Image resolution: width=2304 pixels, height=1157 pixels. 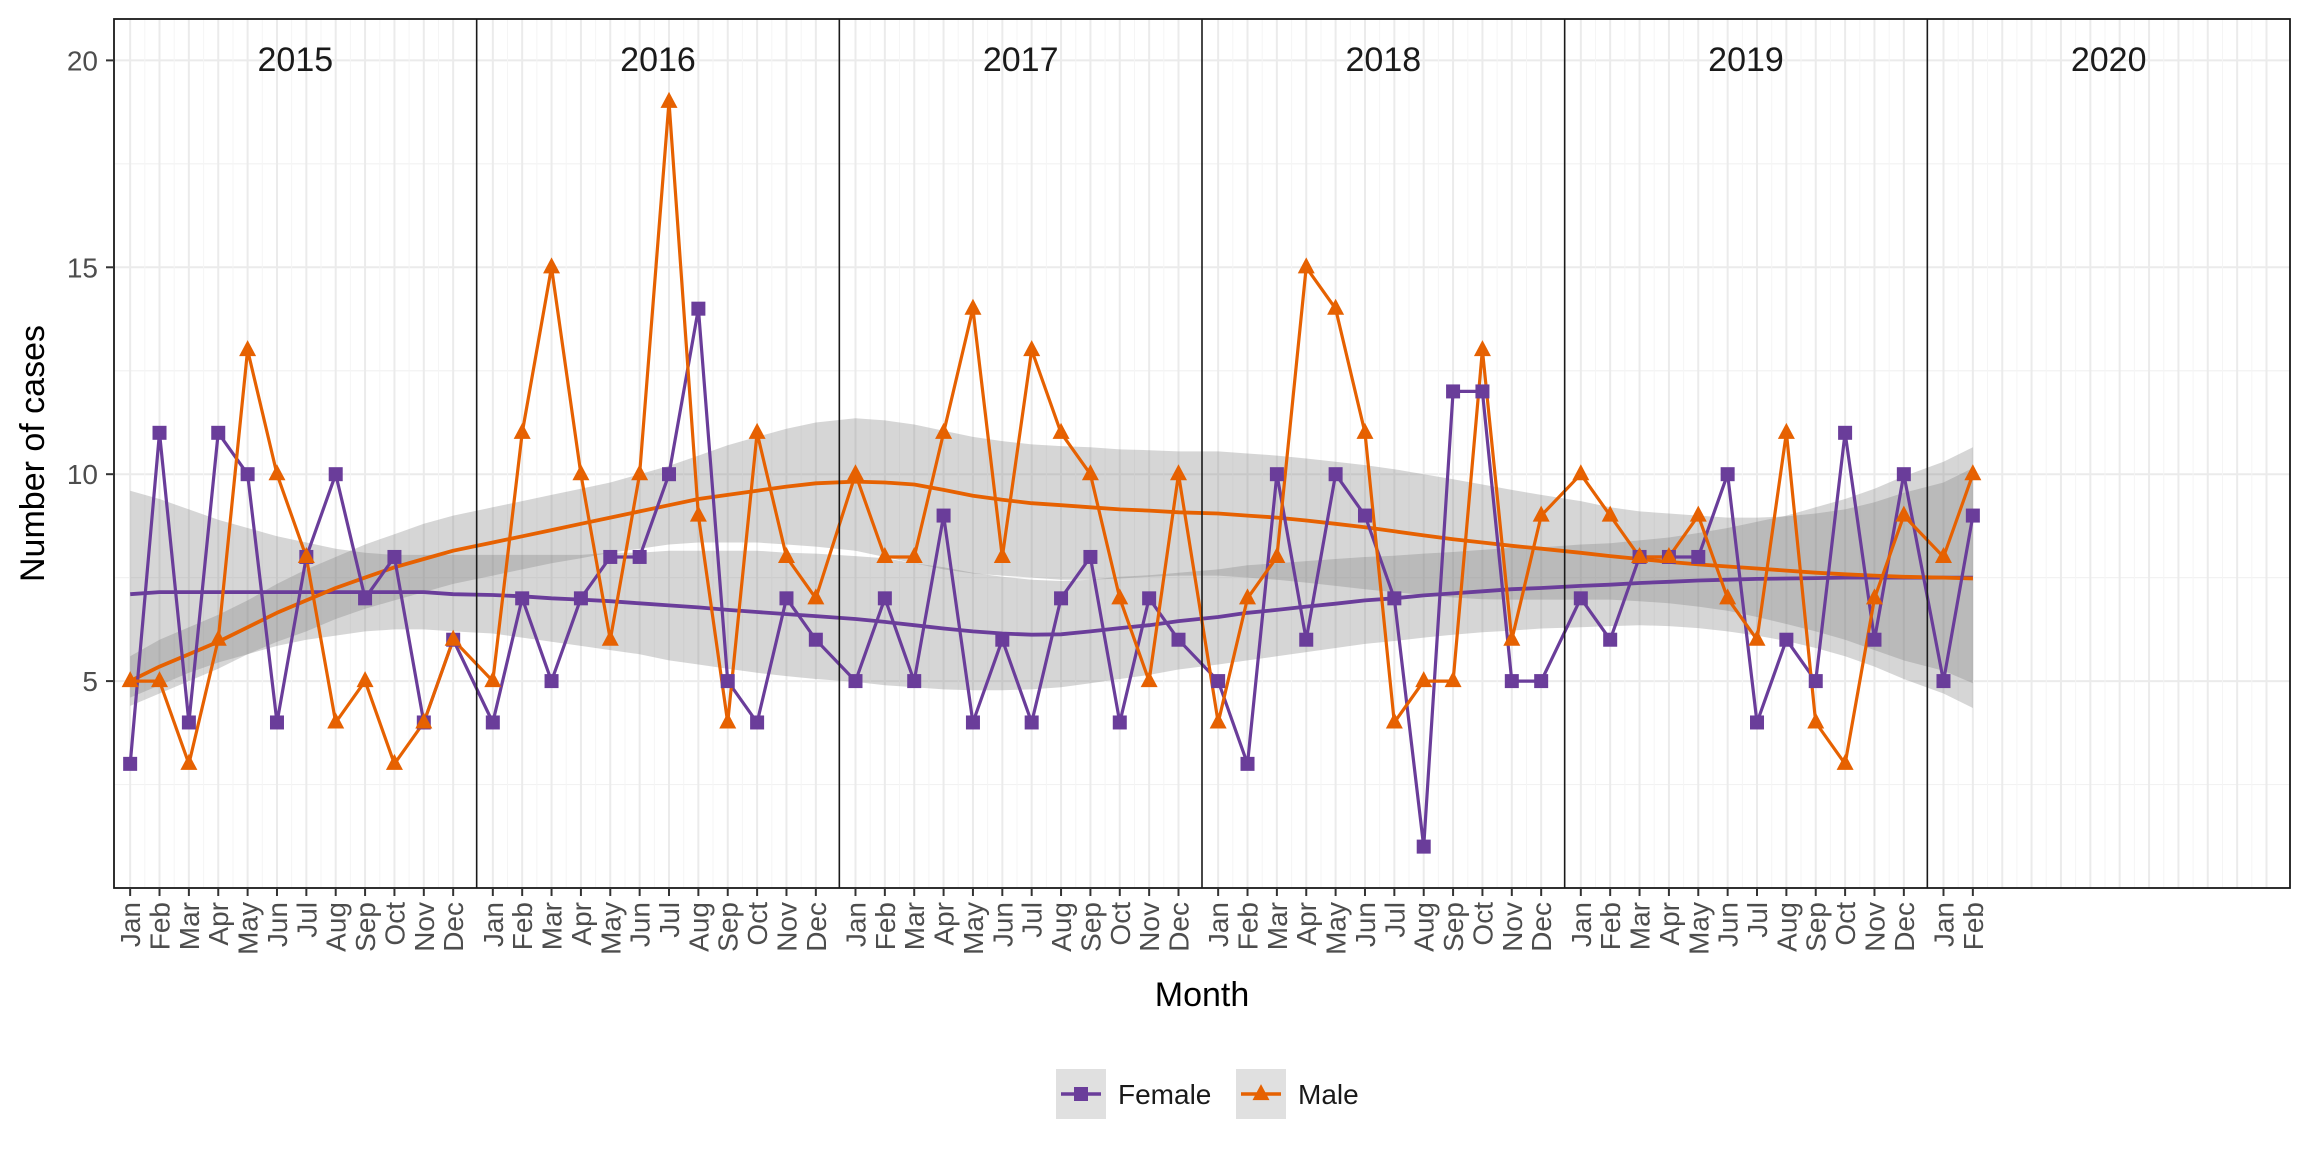 I want to click on x-tick-label: Nov, so click(x=424, y=927).